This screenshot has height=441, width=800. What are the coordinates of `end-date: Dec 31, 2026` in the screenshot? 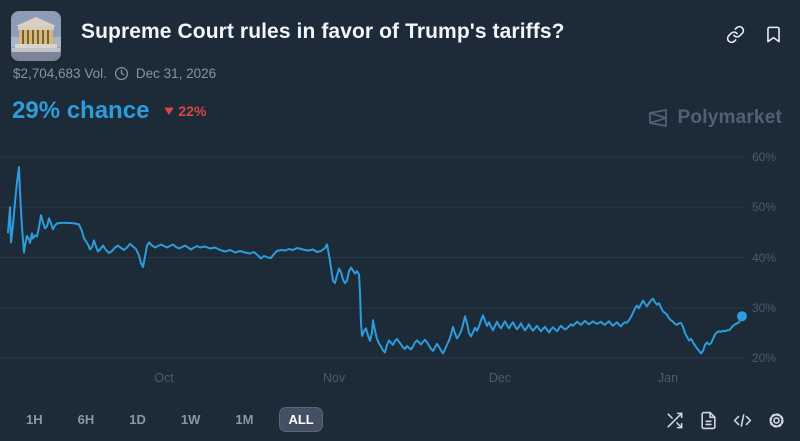 It's located at (176, 73).